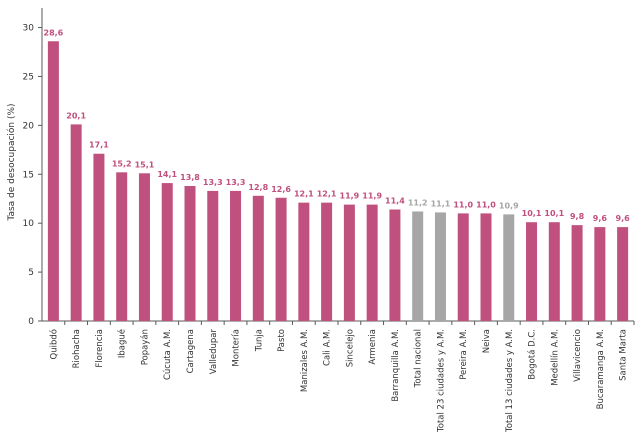  What do you see at coordinates (441, 203) in the screenshot?
I see `value-label: 11,1` at bounding box center [441, 203].